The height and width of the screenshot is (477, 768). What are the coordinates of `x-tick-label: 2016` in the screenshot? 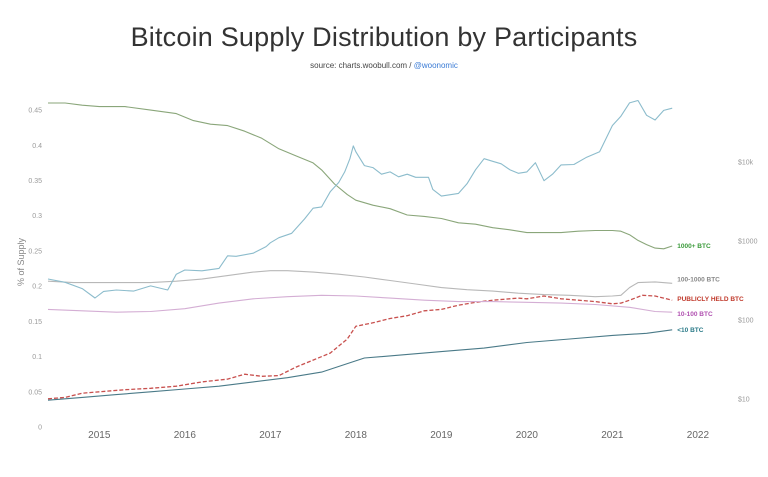 It's located at (185, 435).